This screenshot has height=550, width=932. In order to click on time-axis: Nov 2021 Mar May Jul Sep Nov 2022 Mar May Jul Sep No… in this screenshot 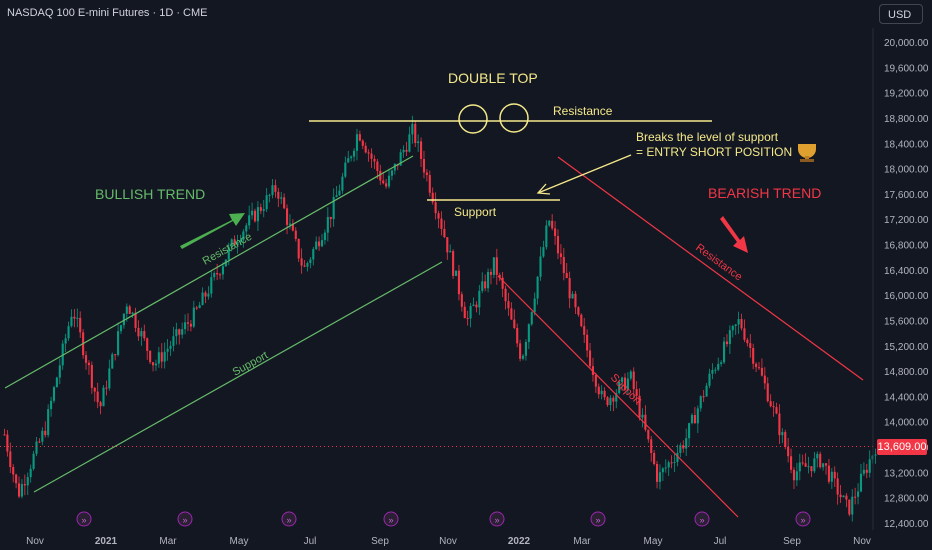, I will do `click(448, 541)`.